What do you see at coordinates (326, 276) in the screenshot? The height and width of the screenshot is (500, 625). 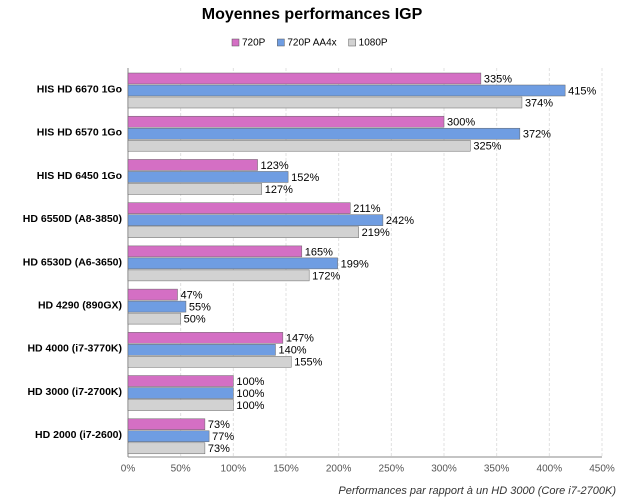 I see `value-label: 172%` at bounding box center [326, 276].